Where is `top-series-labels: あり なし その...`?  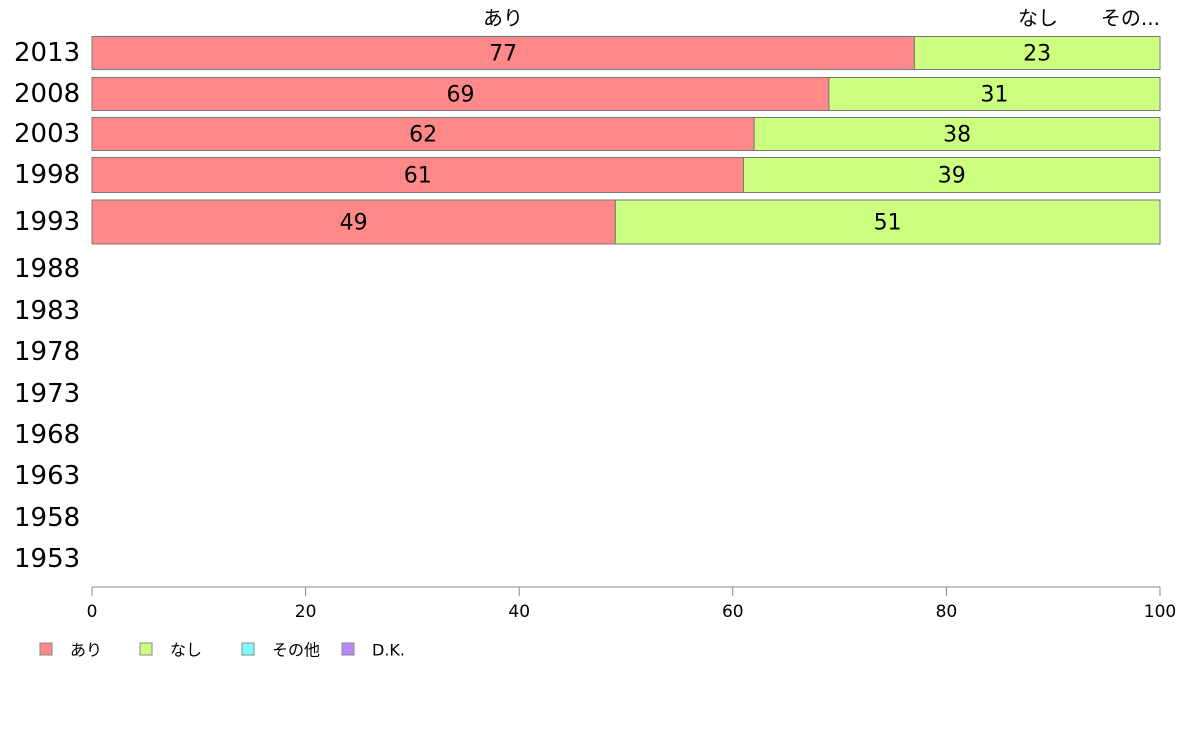
top-series-labels: あり なし その... is located at coordinates (821, 18).